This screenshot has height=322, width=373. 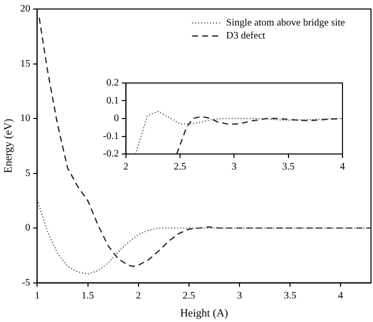 I want to click on y-tick-label: 0.1, so click(x=112, y=100).